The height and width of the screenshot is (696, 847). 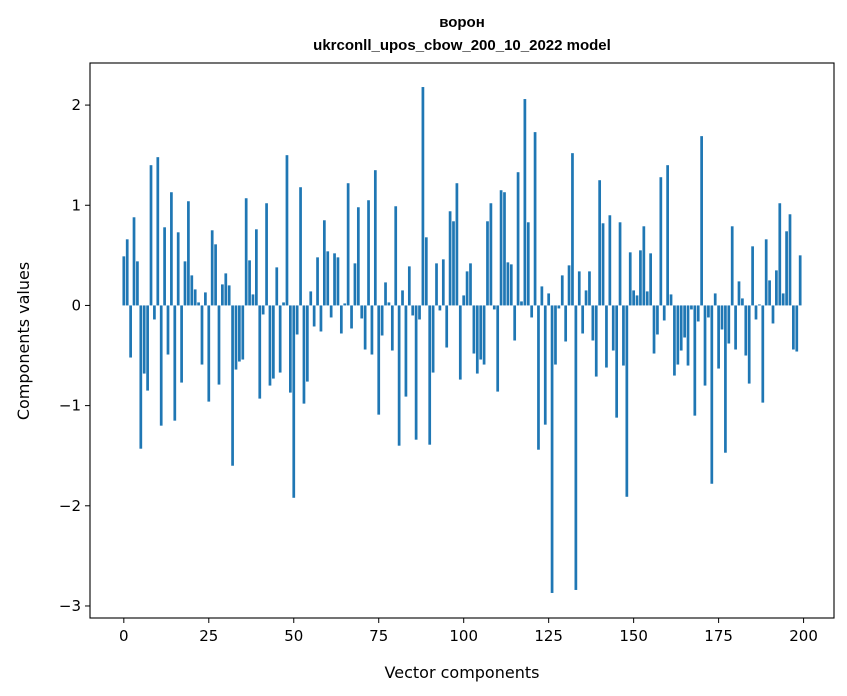 I want to click on x-tick-label: 25, so click(x=208, y=636).